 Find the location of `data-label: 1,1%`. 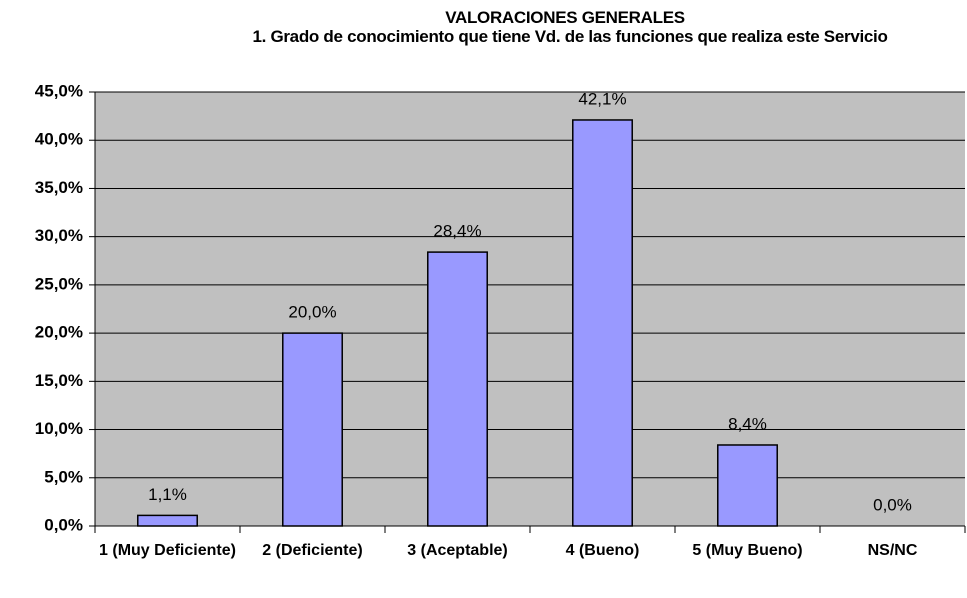

data-label: 1,1% is located at coordinates (167, 494).